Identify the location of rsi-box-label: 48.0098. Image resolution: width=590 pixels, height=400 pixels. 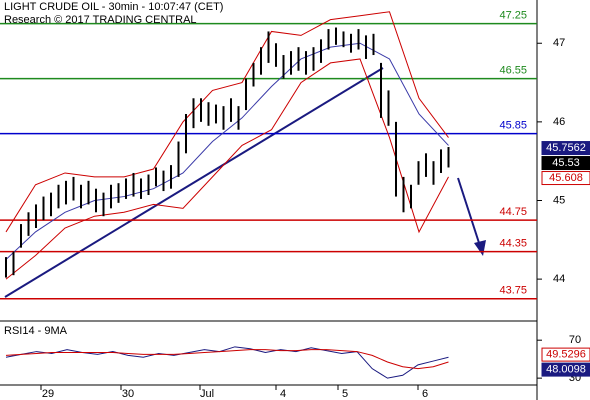
(566, 370).